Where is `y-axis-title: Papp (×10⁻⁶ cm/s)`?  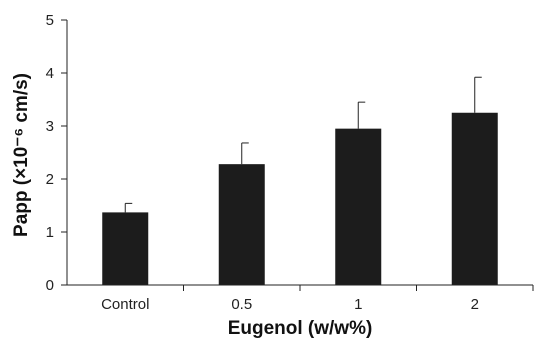 y-axis-title: Papp (×10⁻⁶ cm/s) is located at coordinates (21, 155).